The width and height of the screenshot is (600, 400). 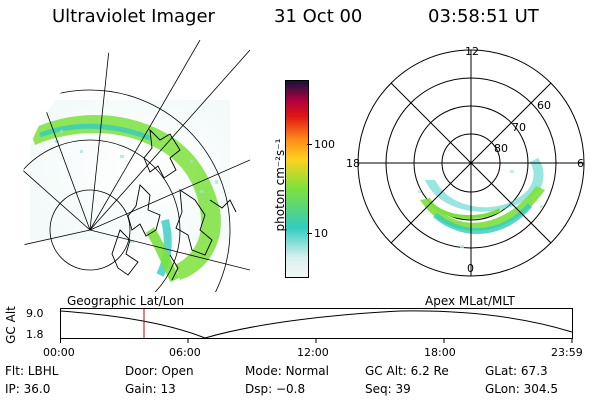 I want to click on info-flt: Flt: LBHL, so click(x=32, y=371).